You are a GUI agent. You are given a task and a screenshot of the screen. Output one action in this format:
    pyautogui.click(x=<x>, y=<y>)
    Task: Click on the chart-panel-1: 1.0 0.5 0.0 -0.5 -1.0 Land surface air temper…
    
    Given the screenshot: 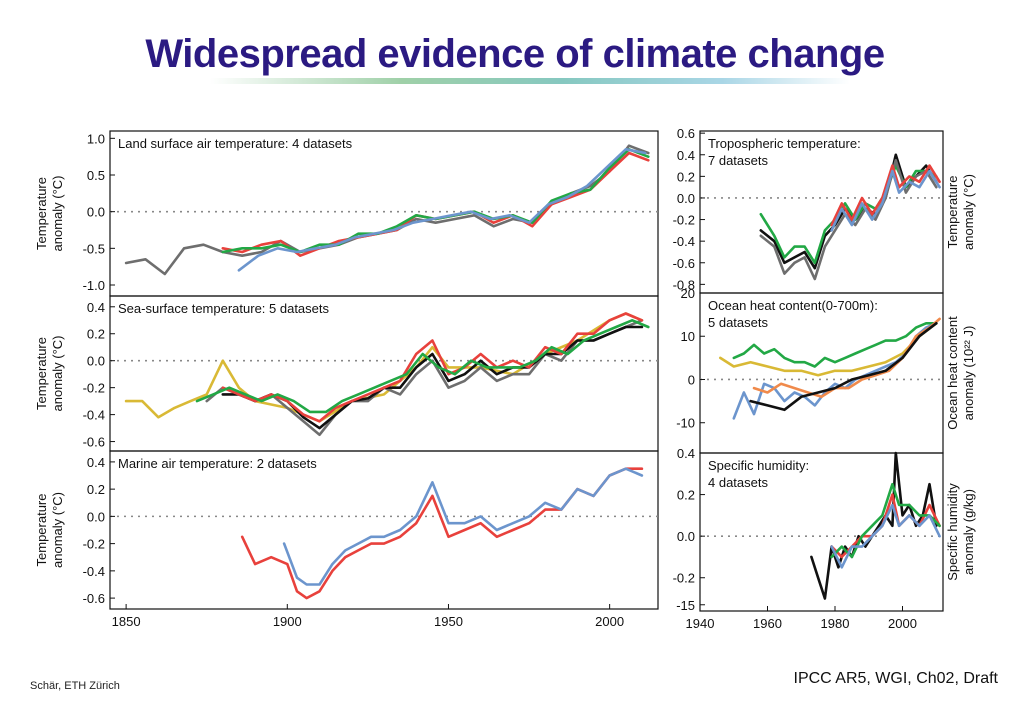 What is the action you would take?
    pyautogui.click(x=346, y=213)
    